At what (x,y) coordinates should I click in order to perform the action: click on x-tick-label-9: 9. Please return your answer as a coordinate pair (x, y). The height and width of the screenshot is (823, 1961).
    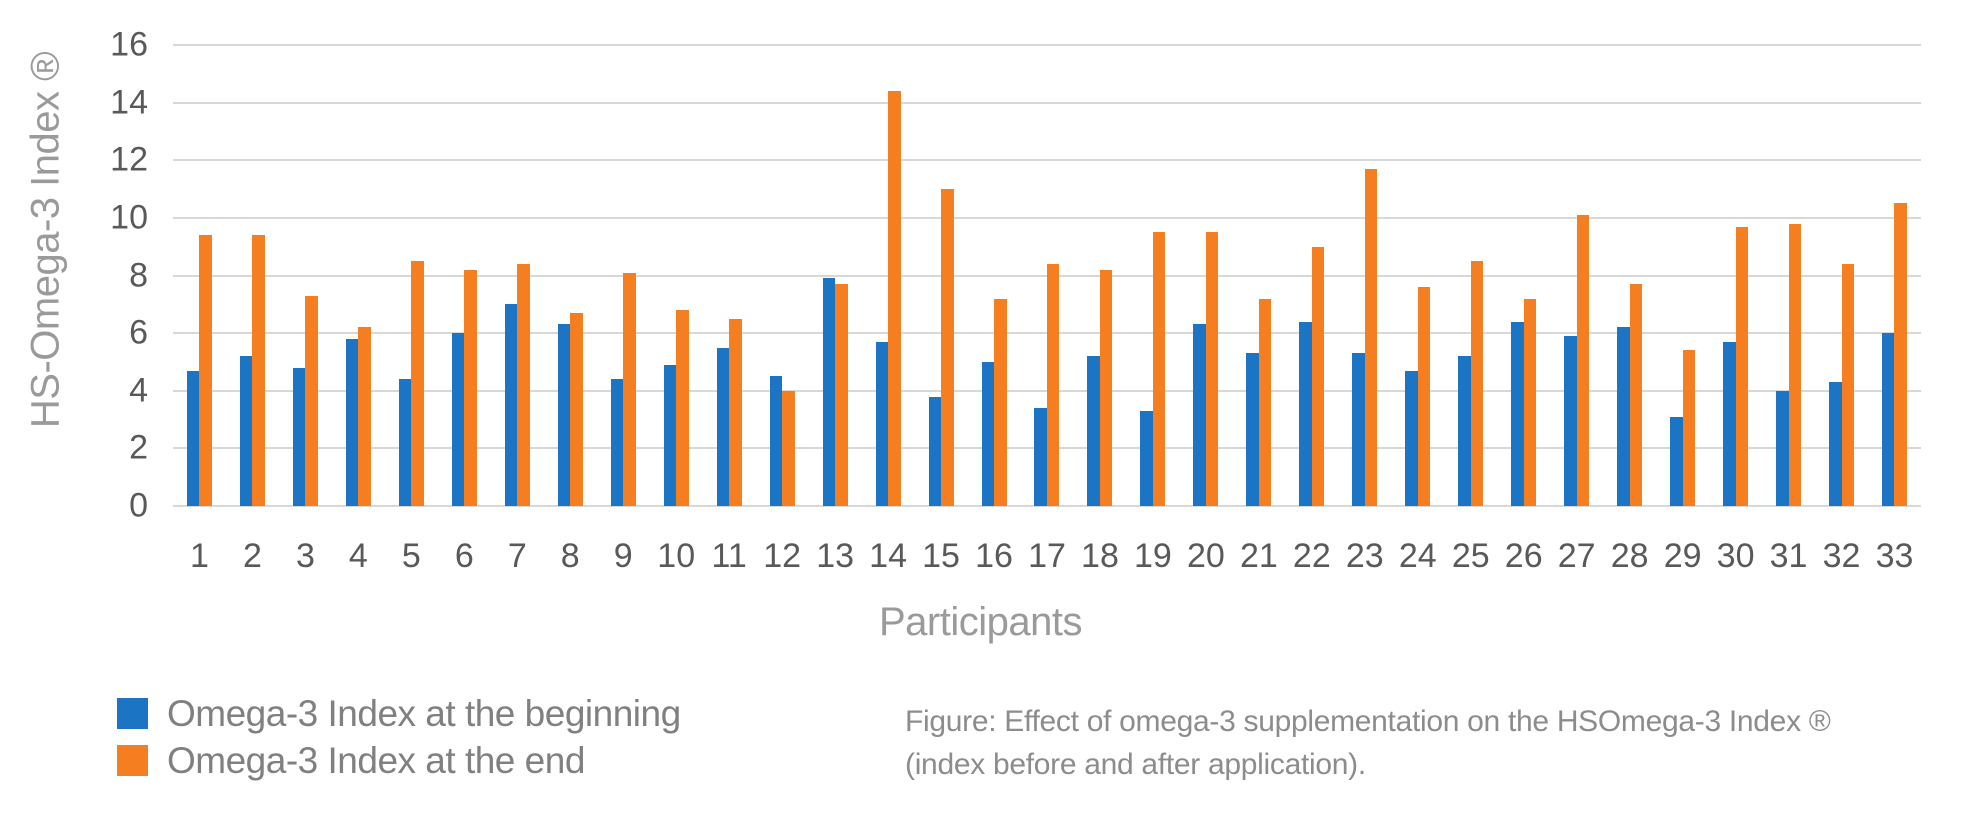
    Looking at the image, I should click on (623, 556).